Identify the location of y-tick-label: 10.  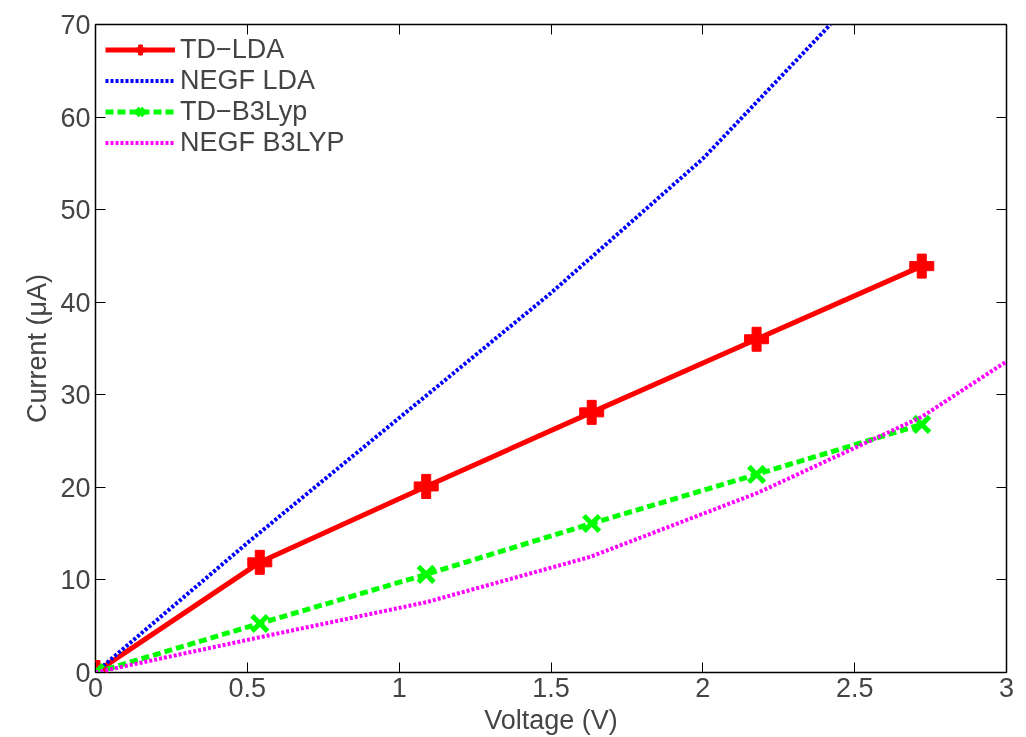
(75, 580).